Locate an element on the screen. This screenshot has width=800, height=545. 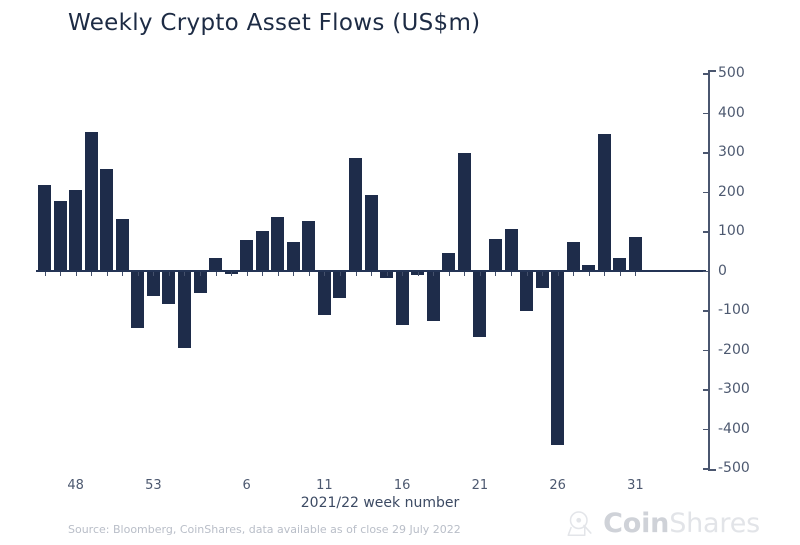
y-axis-tick-label: -500 is located at coordinates (734, 468).